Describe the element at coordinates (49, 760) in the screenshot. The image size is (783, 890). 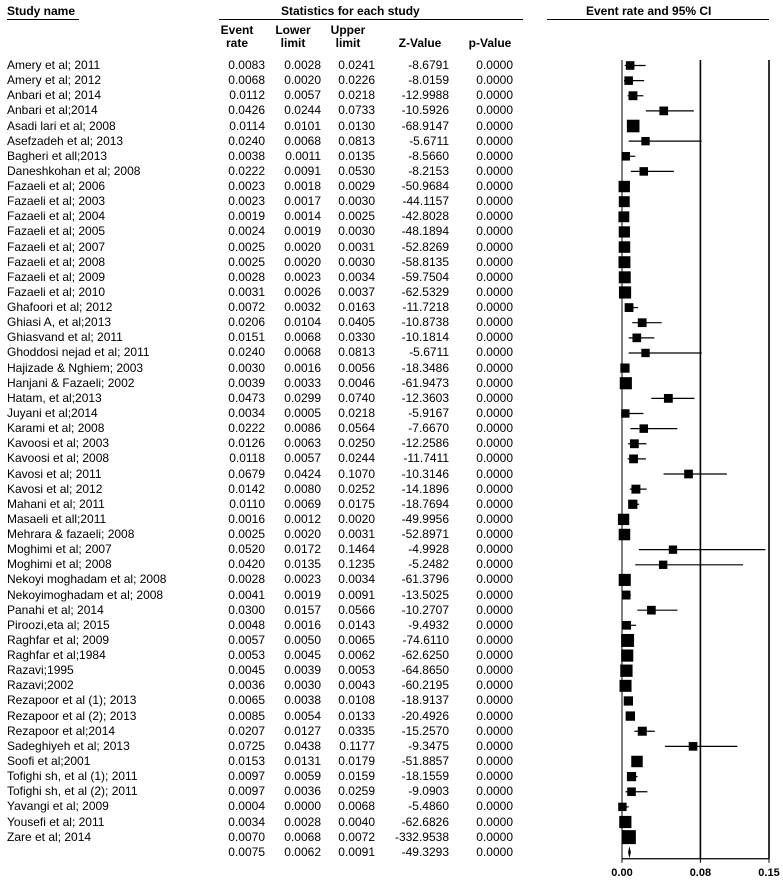
I see `study-name: Soofi et al;2001` at that location.